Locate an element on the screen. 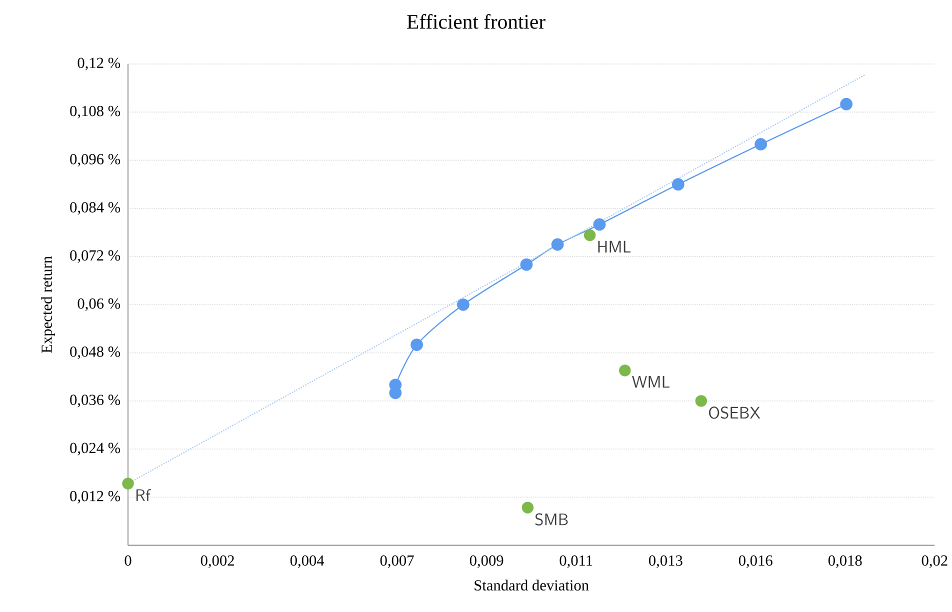  x-tick-label: 0,009 is located at coordinates (487, 561).